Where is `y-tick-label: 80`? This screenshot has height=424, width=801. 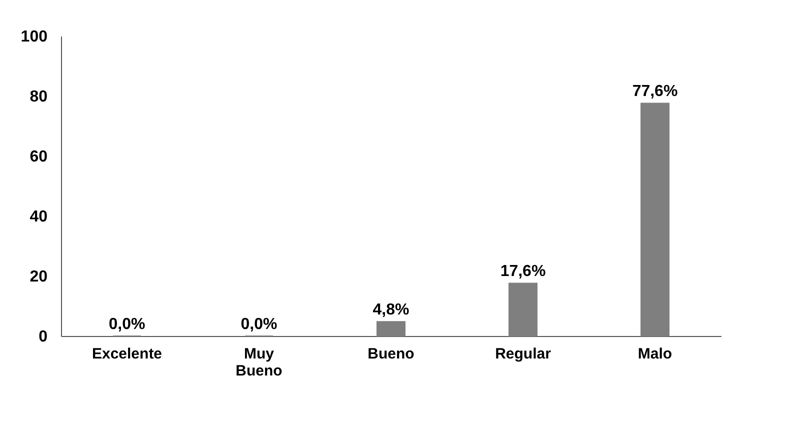
y-tick-label: 80 is located at coordinates (39, 97).